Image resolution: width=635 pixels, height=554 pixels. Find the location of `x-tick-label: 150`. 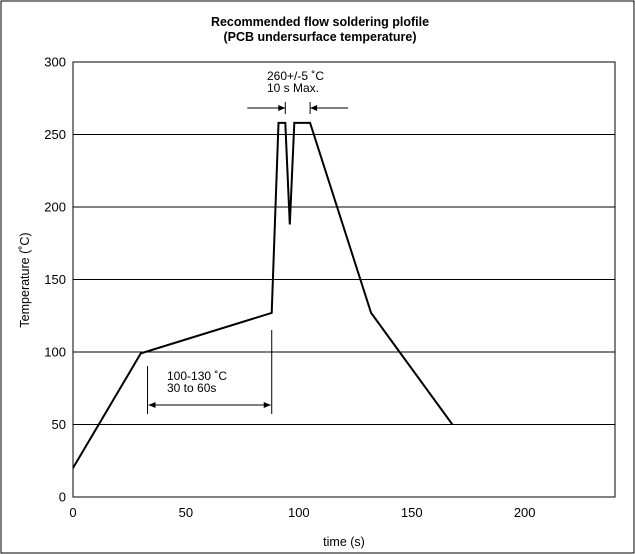

x-tick-label: 150 is located at coordinates (412, 512).